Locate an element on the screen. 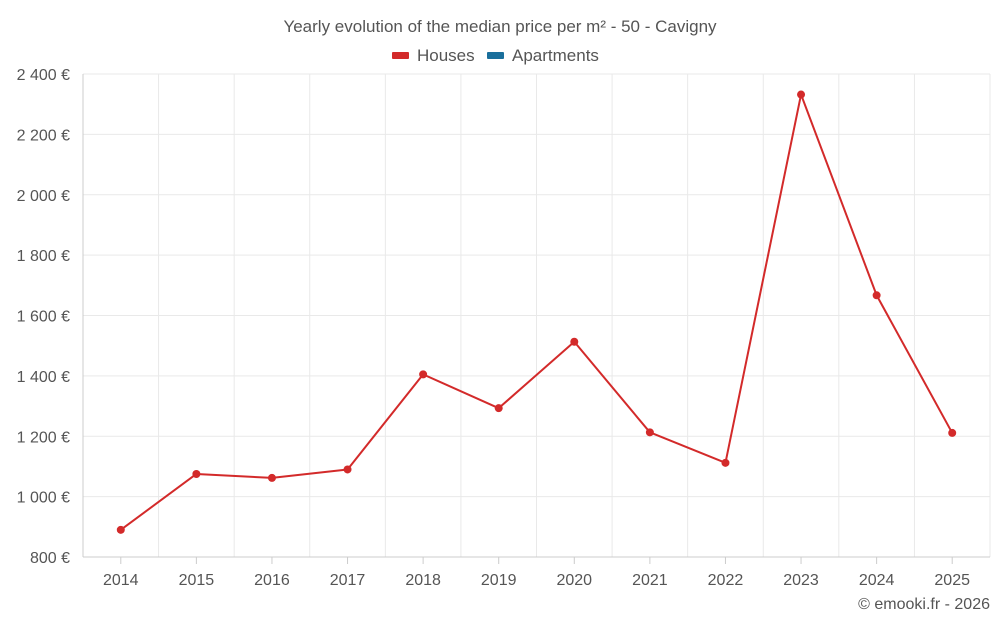 The width and height of the screenshot is (1000, 625). y-tick-label: 2 200 € is located at coordinates (43, 135).